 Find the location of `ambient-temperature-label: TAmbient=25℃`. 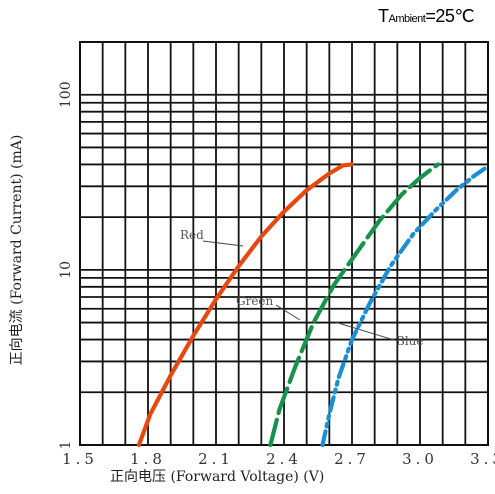

ambient-temperature-label: TAmbient=25℃ is located at coordinates (426, 16).